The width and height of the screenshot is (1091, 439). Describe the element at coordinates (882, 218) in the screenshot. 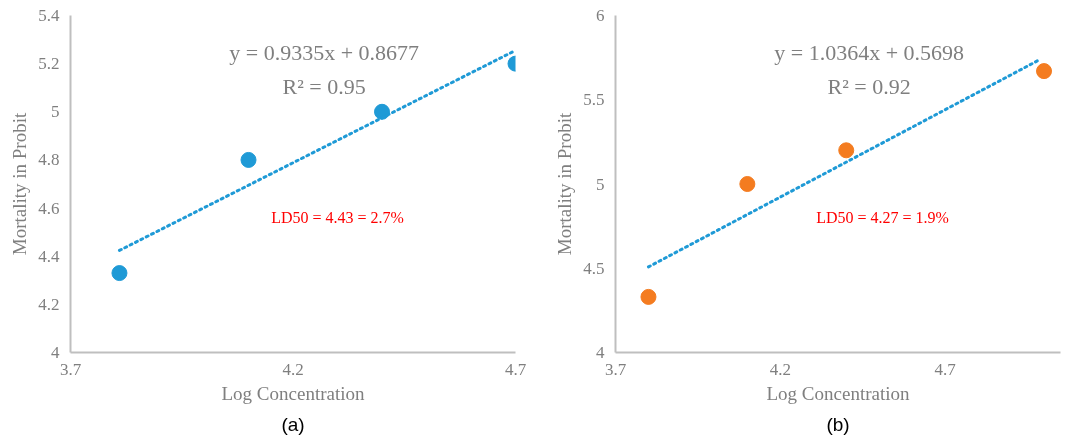

I see `annotation: LD50 = 4.27 = 1.9%` at that location.